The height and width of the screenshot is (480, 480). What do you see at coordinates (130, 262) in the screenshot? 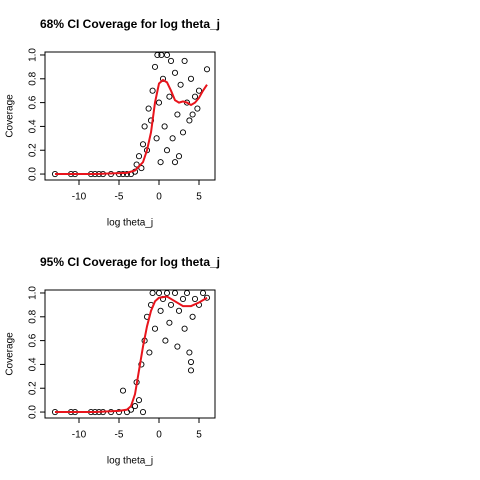
I see `chart-title: 95% CI Coverage for log theta_j` at bounding box center [130, 262].